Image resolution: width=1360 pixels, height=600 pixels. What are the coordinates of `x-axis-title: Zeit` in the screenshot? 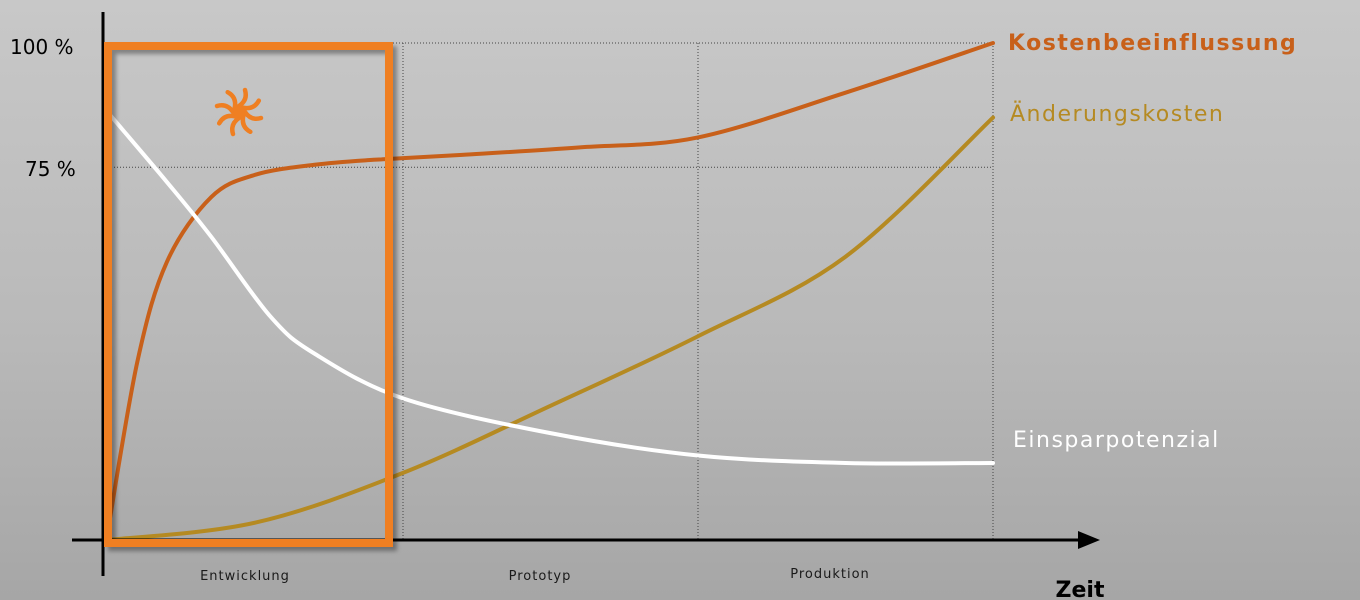 It's located at (1080, 589).